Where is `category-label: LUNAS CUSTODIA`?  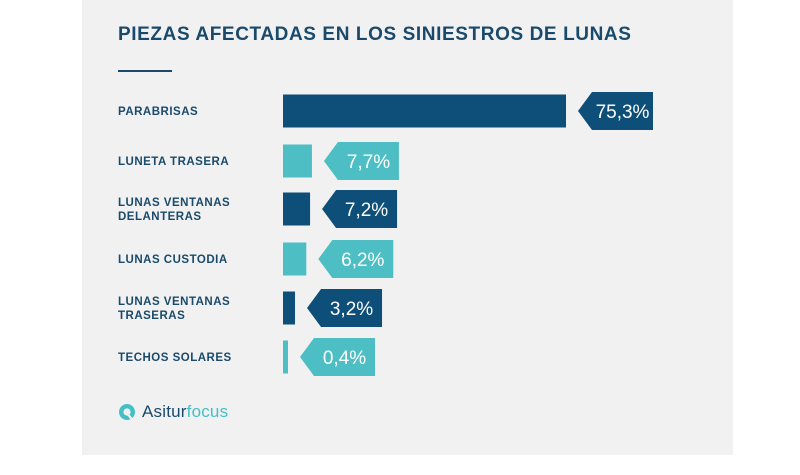
category-label: LUNAS CUSTODIA is located at coordinates (173, 260).